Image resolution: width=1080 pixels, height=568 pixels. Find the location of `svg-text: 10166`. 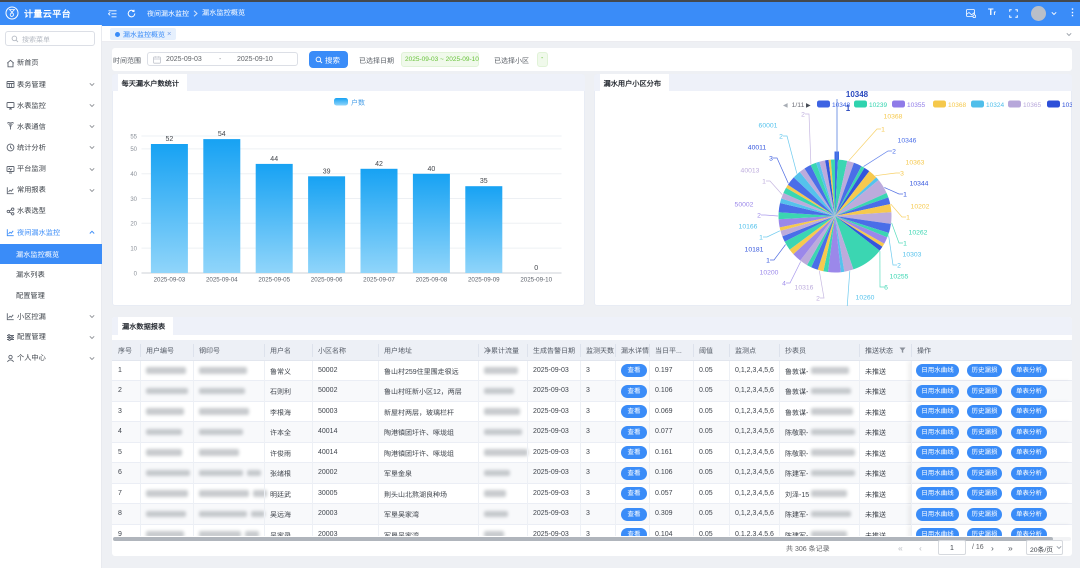

svg-text: 10166 is located at coordinates (748, 227).